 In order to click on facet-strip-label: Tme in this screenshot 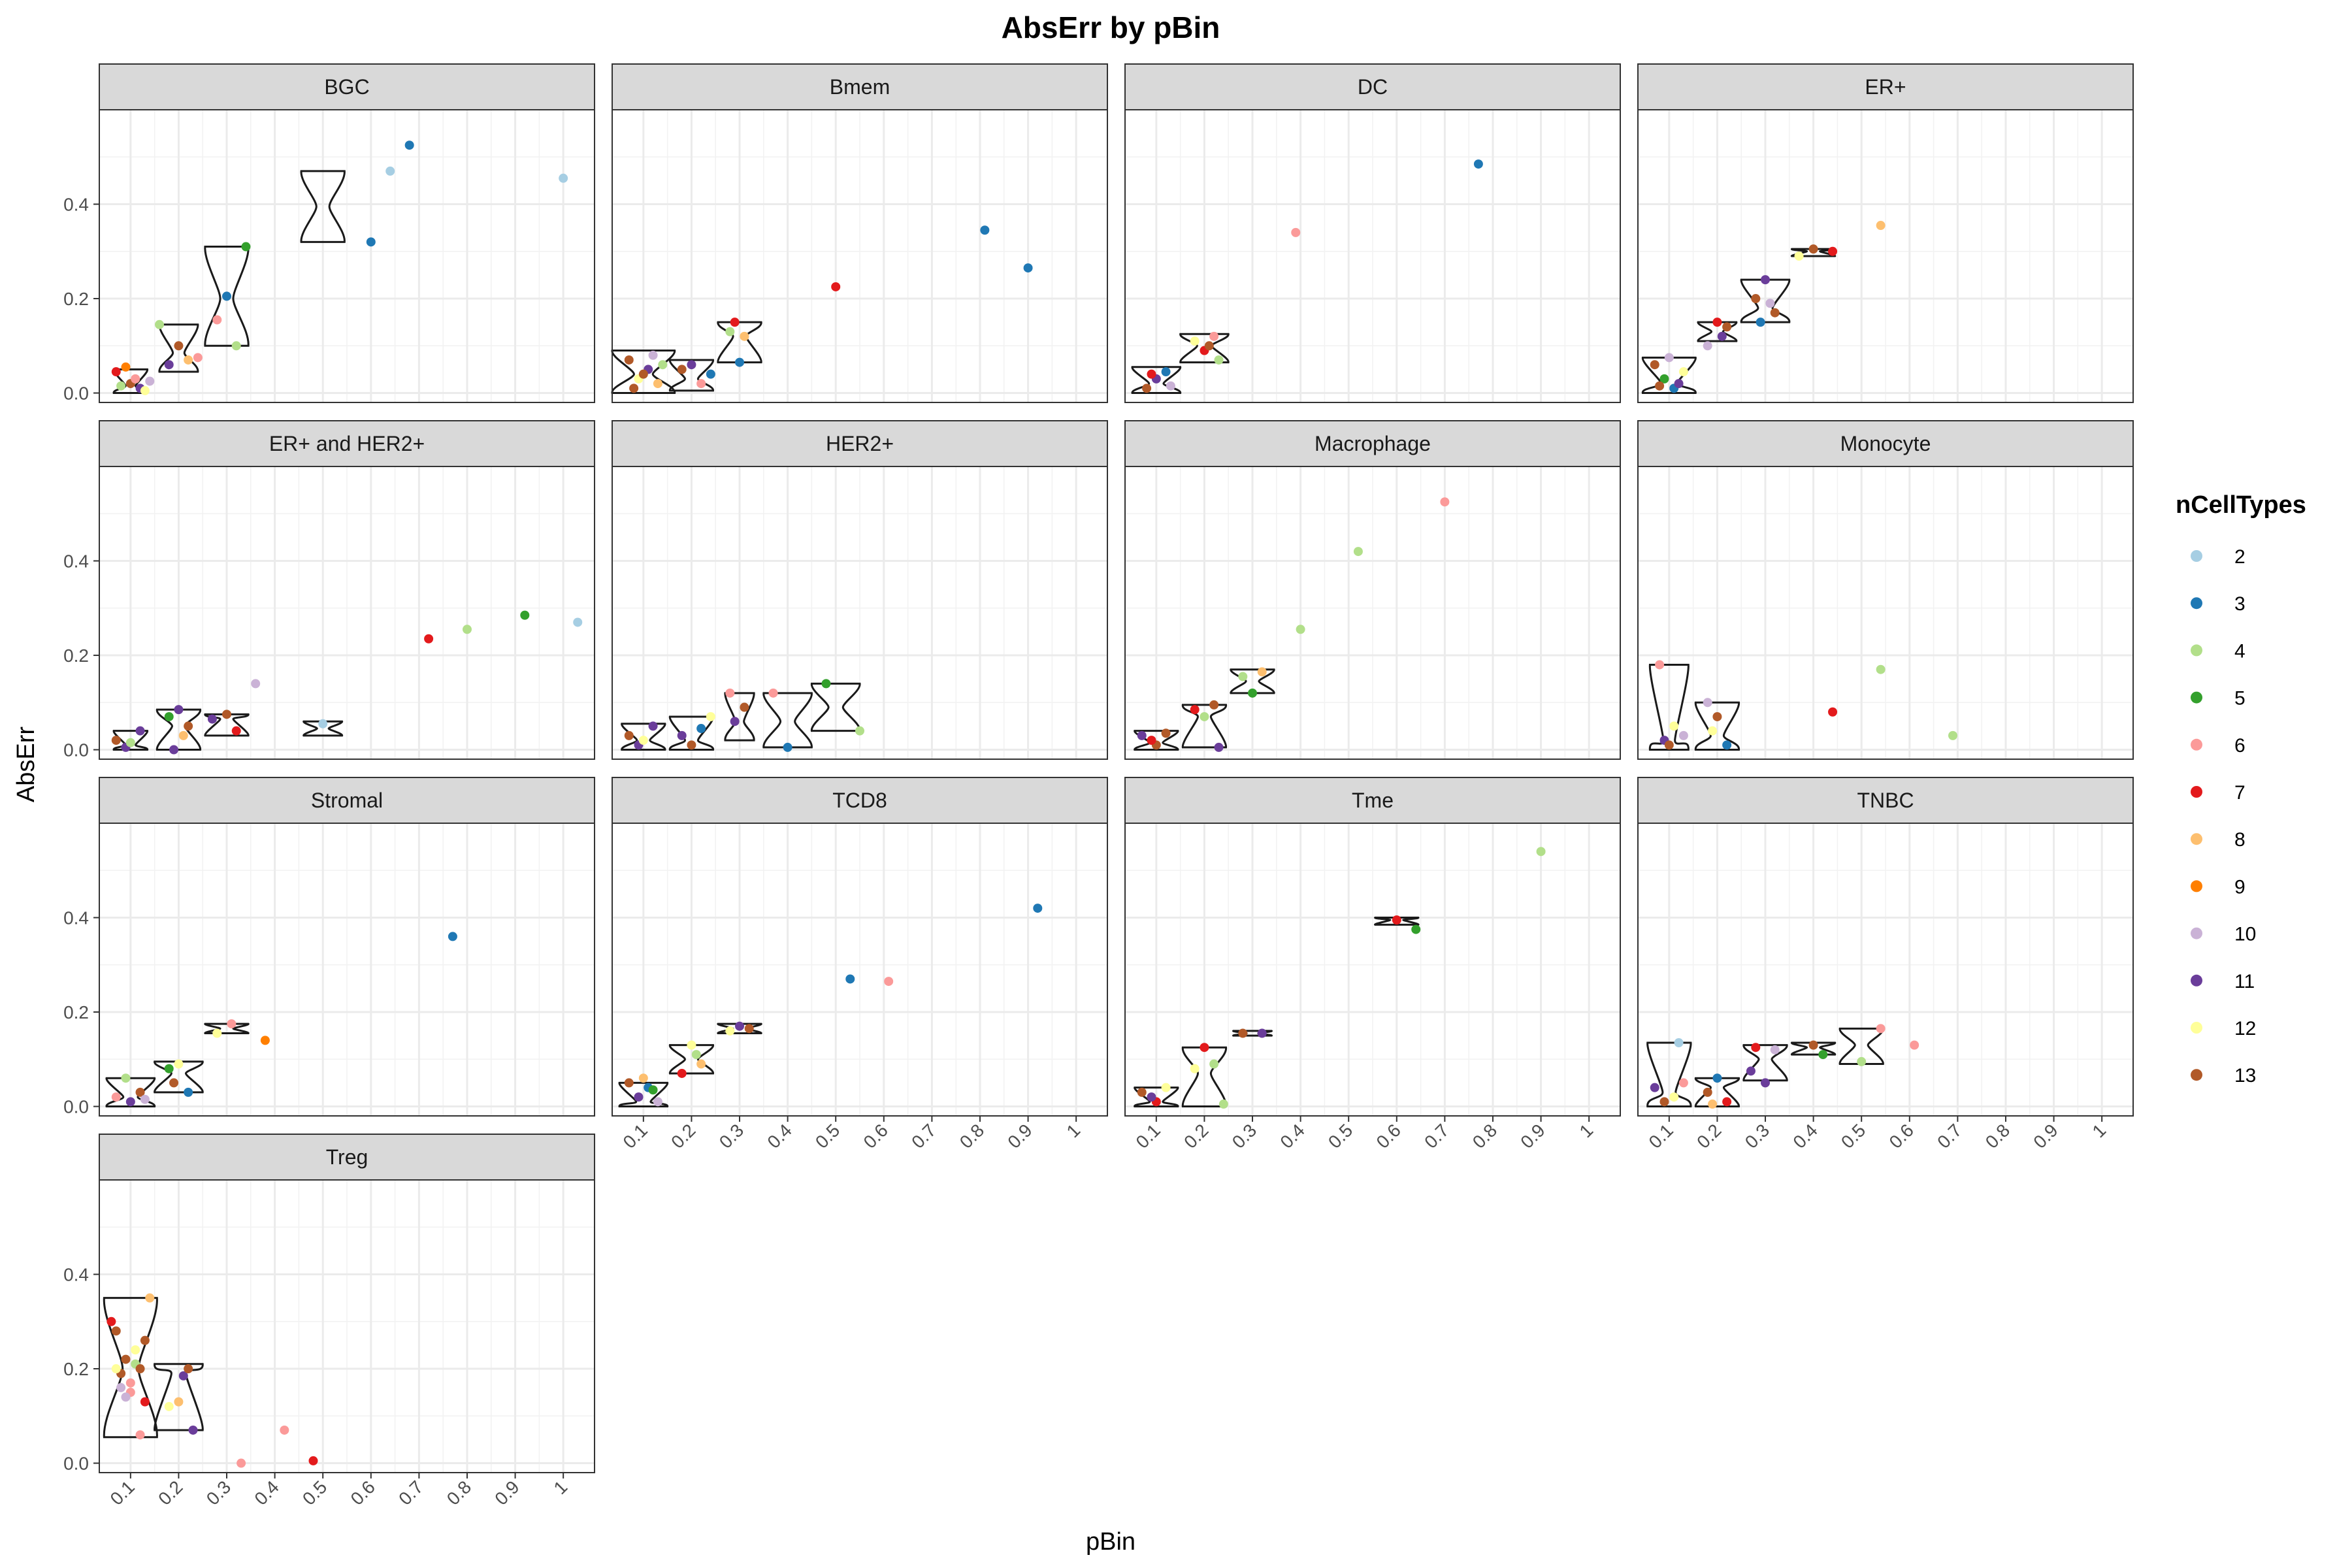, I will do `click(1373, 800)`.